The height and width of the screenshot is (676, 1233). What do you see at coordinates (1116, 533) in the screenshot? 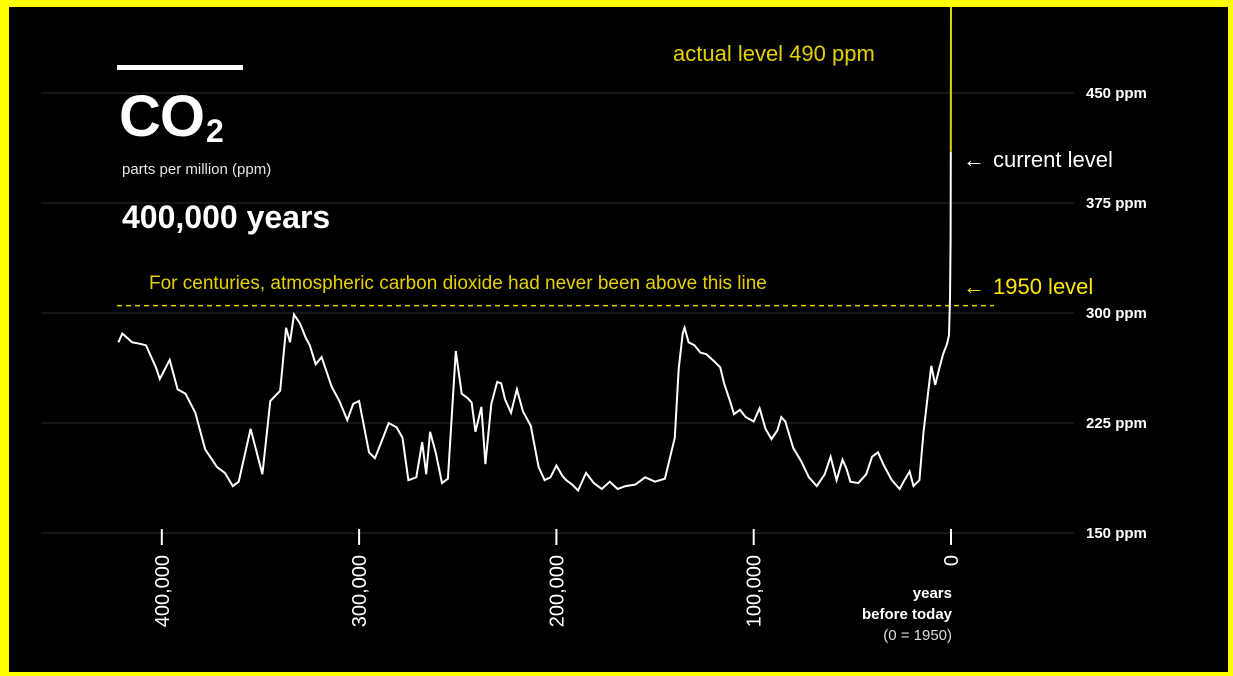
I see `y-tick-label-150: 150 ppm` at bounding box center [1116, 533].